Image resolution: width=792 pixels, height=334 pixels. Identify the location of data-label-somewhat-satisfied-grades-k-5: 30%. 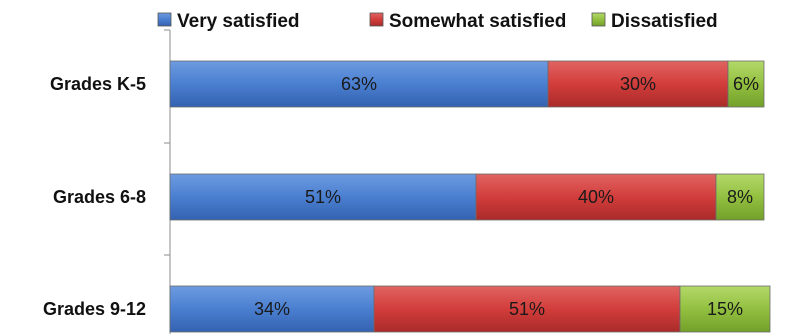
(638, 84).